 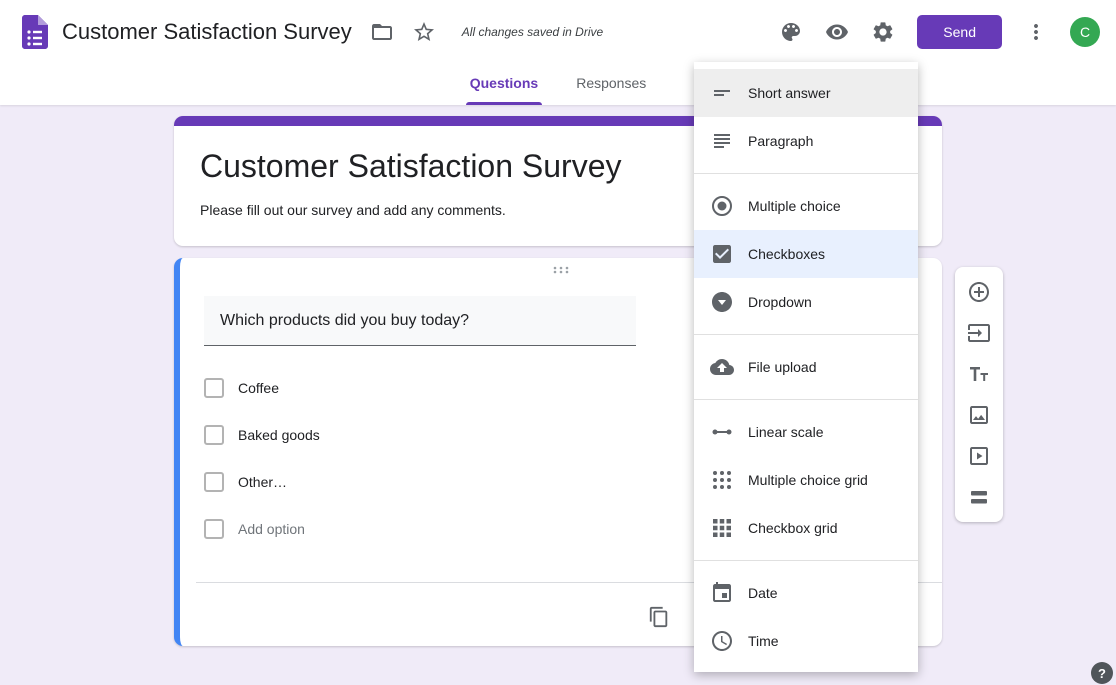 I want to click on menu-item-label: Linear scale, so click(x=786, y=432).